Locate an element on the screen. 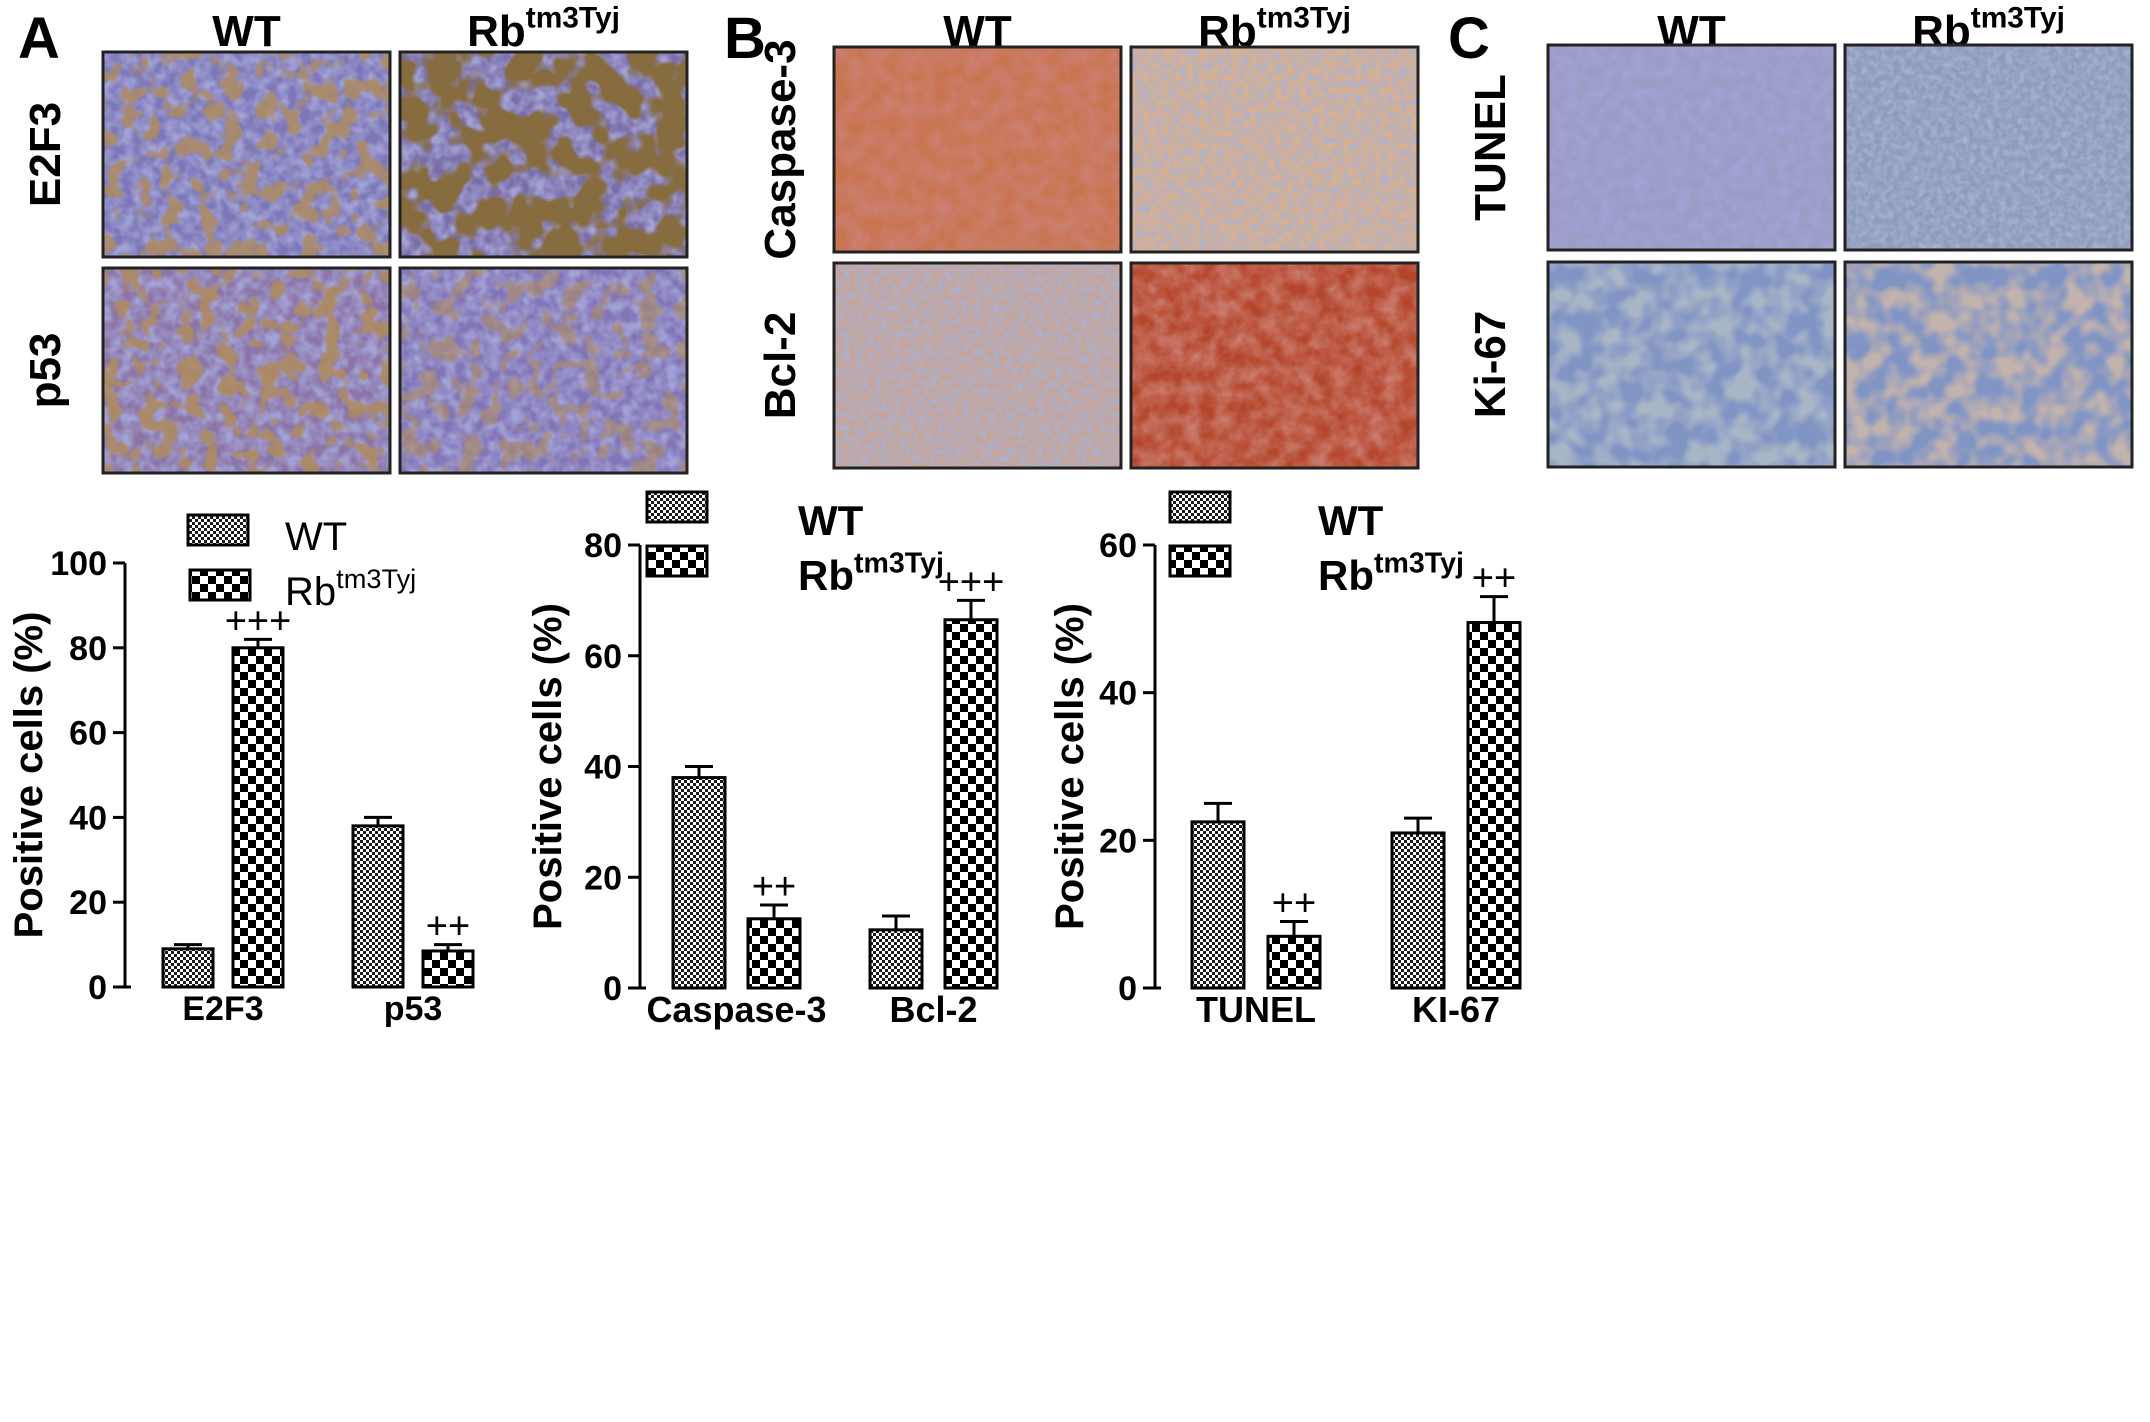 This screenshot has width=2150, height=1422. row-label: Ki-67 is located at coordinates (1490, 365).